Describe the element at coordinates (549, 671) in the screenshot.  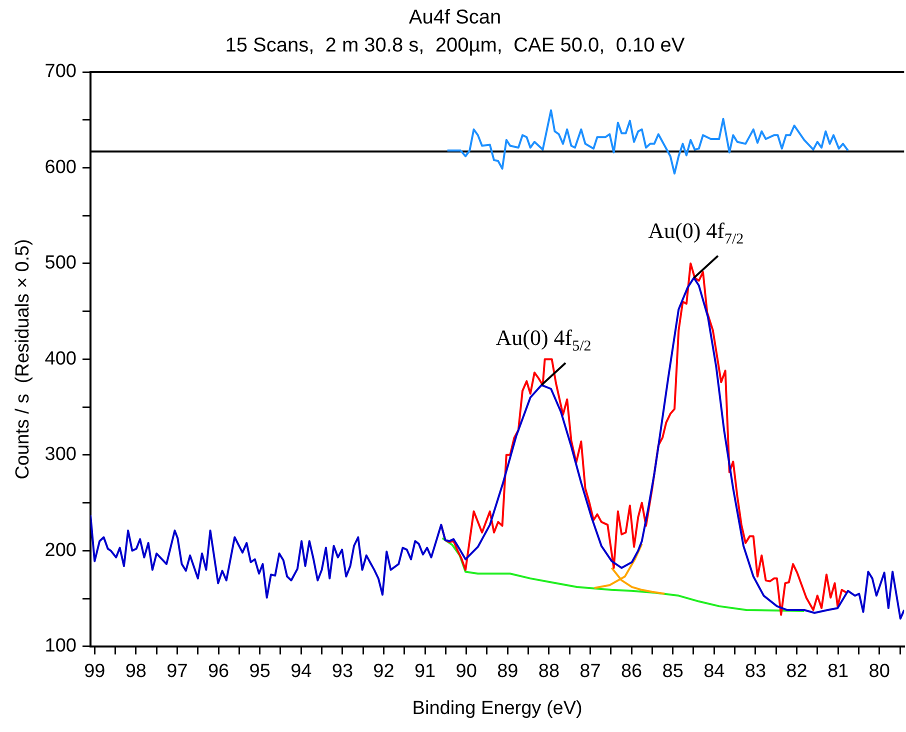
I see `x-tick-label: 88` at that location.